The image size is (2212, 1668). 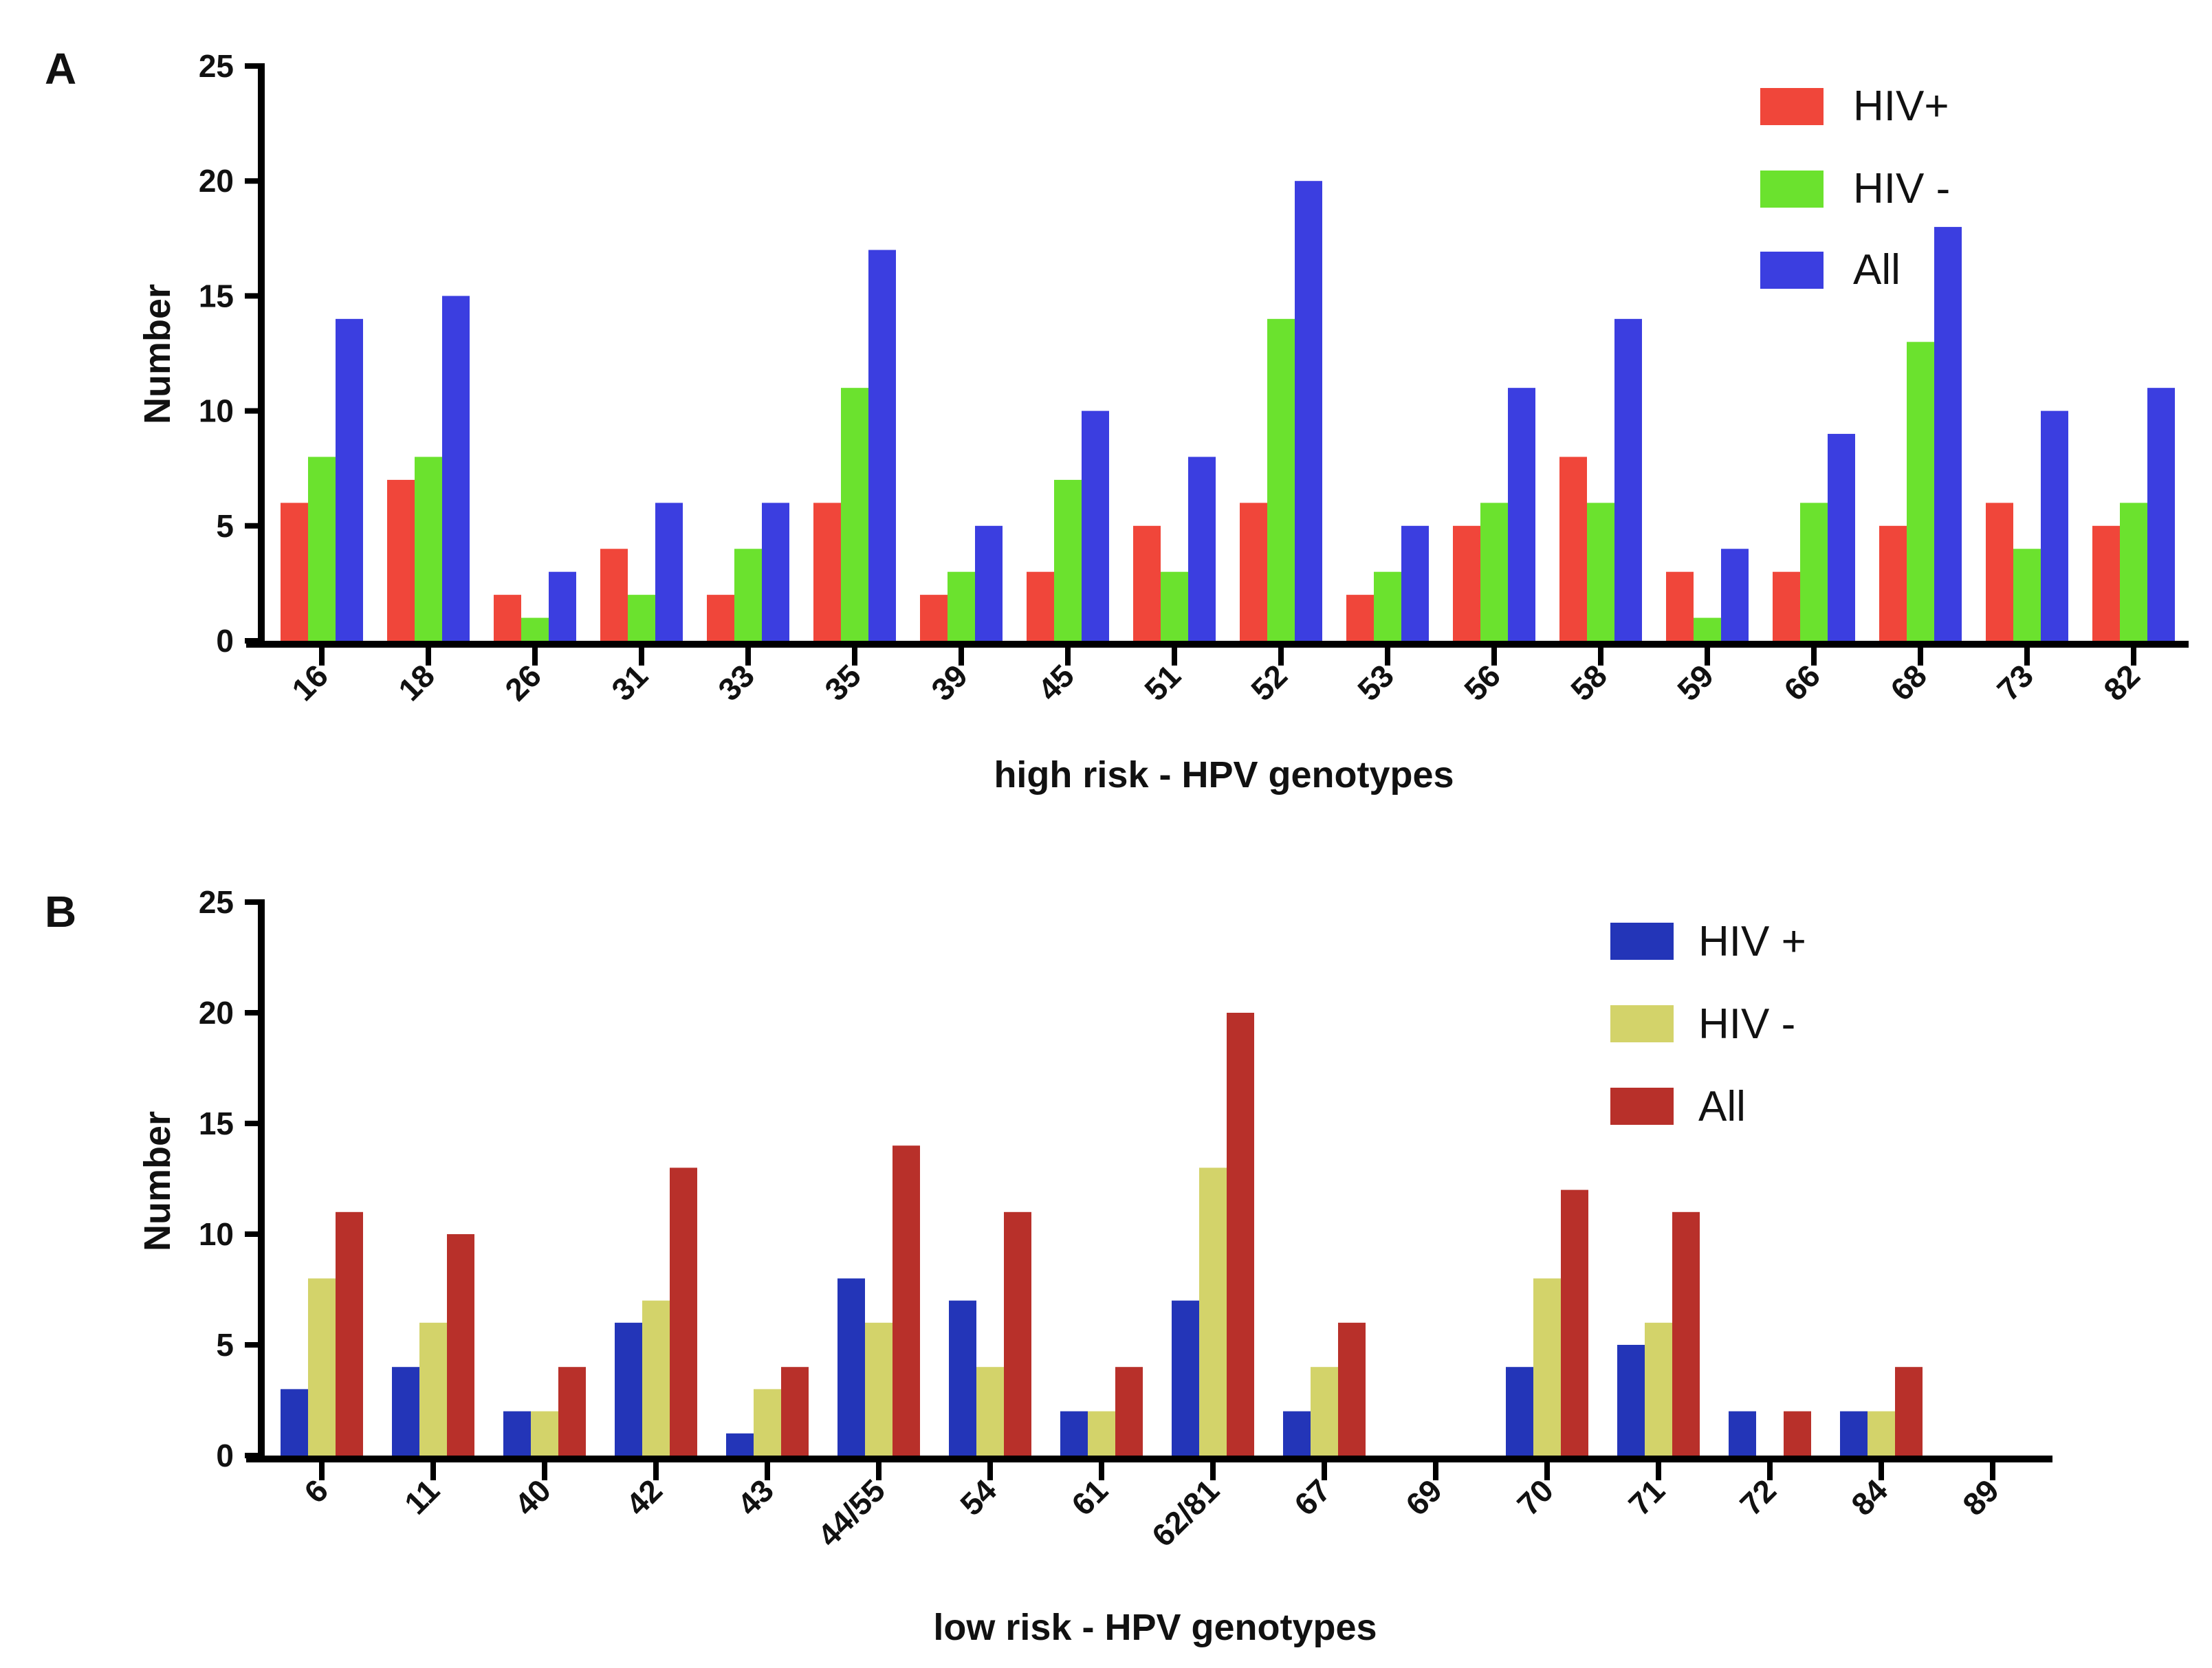 I want to click on panel-a-x-axis-title: high risk - HPV genotypes, so click(x=1224, y=775).